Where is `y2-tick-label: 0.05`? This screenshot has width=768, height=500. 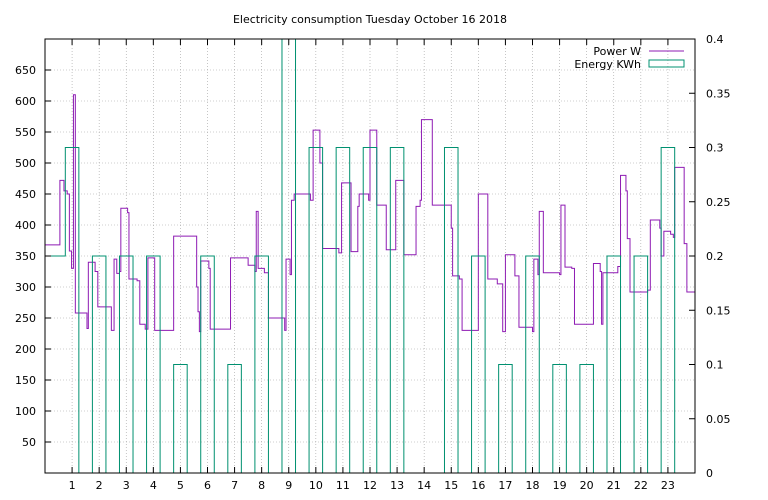 y2-tick-label: 0.05 is located at coordinates (718, 419).